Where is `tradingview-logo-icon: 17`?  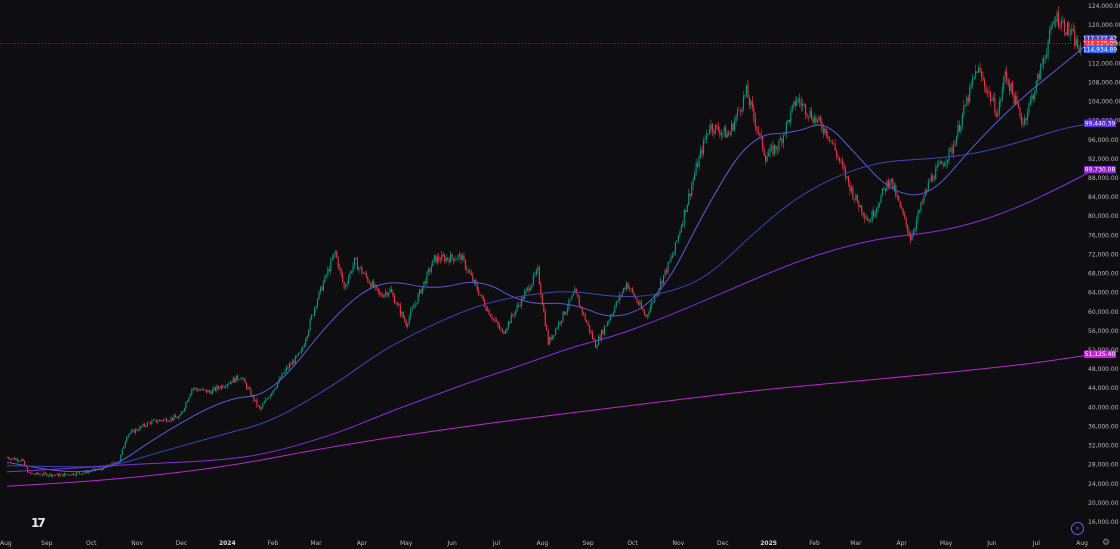 tradingview-logo-icon: 17 is located at coordinates (38, 523).